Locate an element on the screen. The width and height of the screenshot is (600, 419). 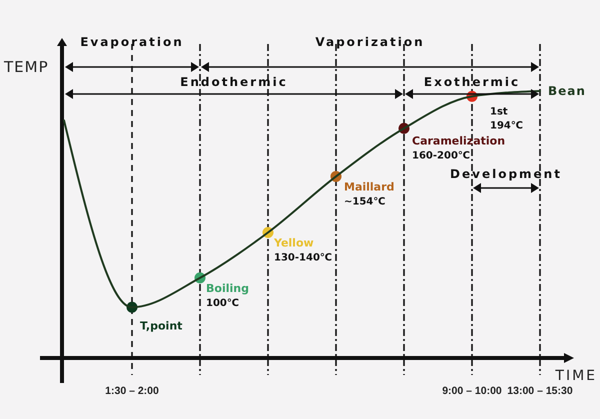
y-axis-title: TEMP is located at coordinates (26, 67).